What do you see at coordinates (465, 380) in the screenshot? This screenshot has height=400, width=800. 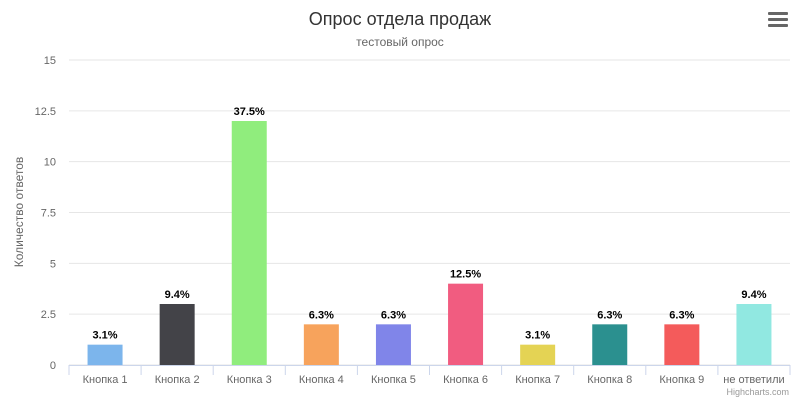 I see `x-tick-label: Кнопка 6` at bounding box center [465, 380].